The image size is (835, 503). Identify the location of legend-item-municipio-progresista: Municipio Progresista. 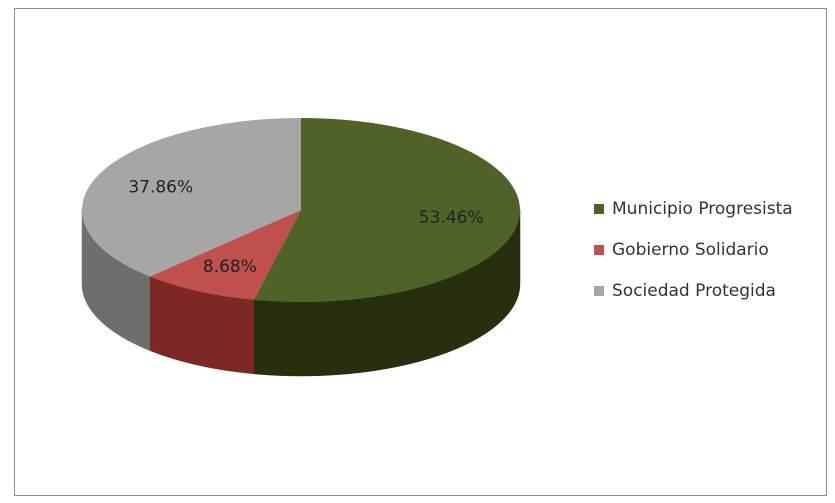
(693, 208).